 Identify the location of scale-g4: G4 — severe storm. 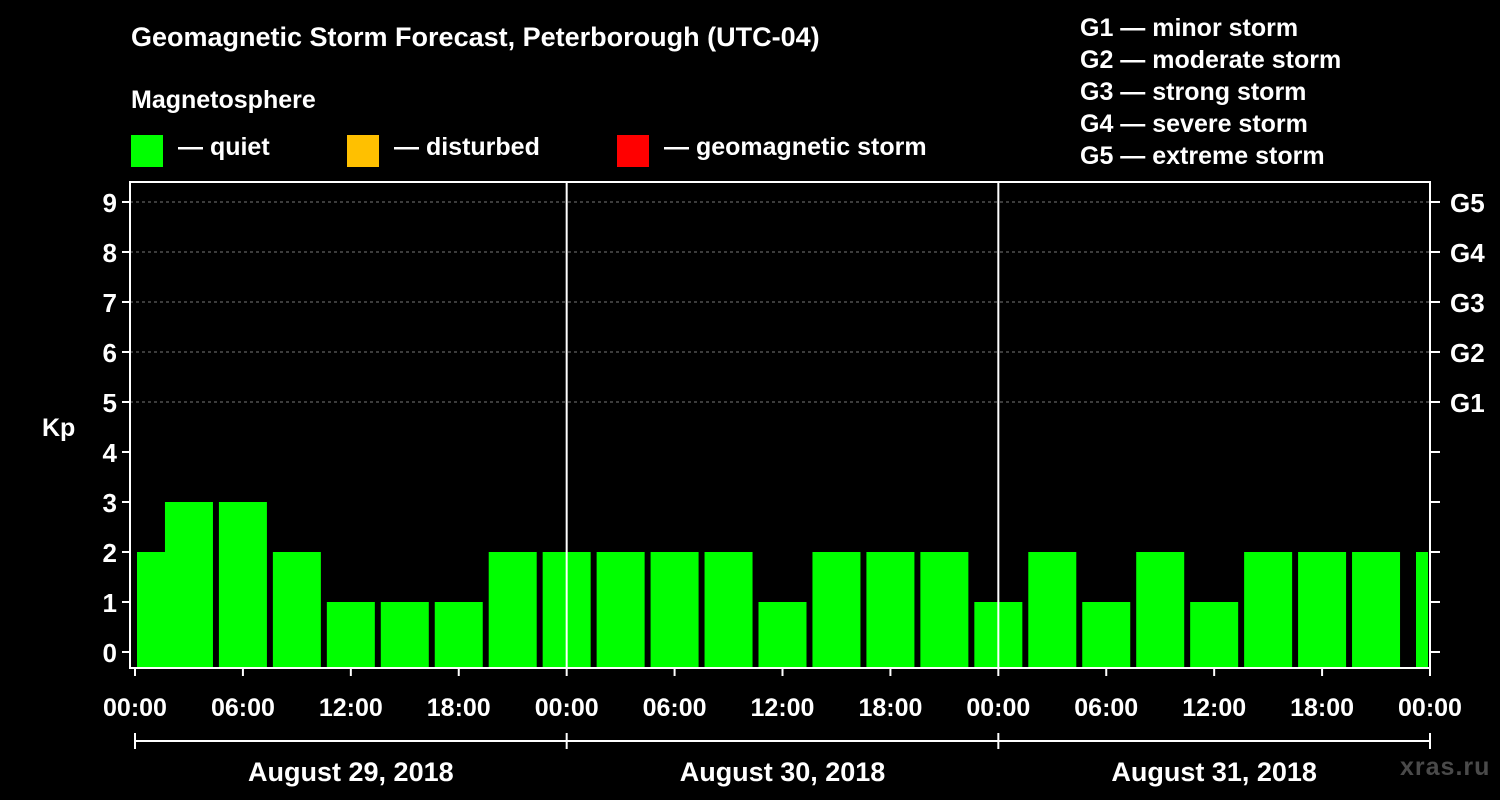
(1194, 124).